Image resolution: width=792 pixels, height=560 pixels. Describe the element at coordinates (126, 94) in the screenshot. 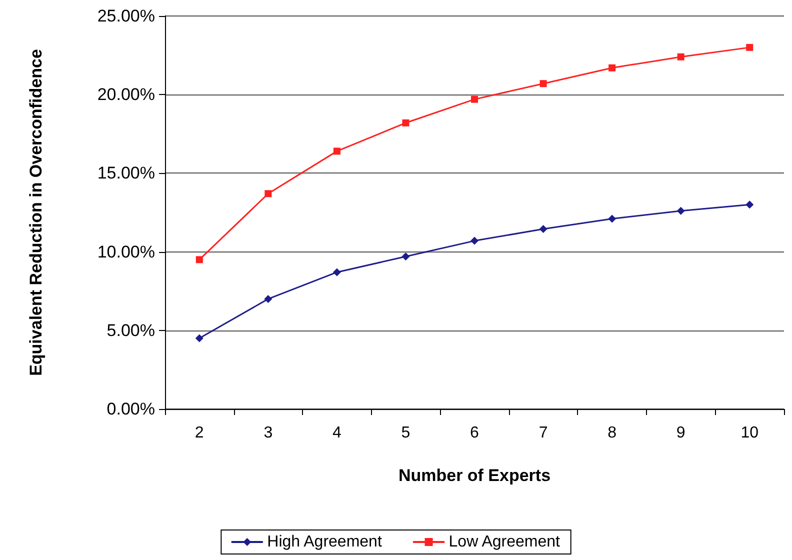

I see `y-tick-label: 20.00%` at that location.